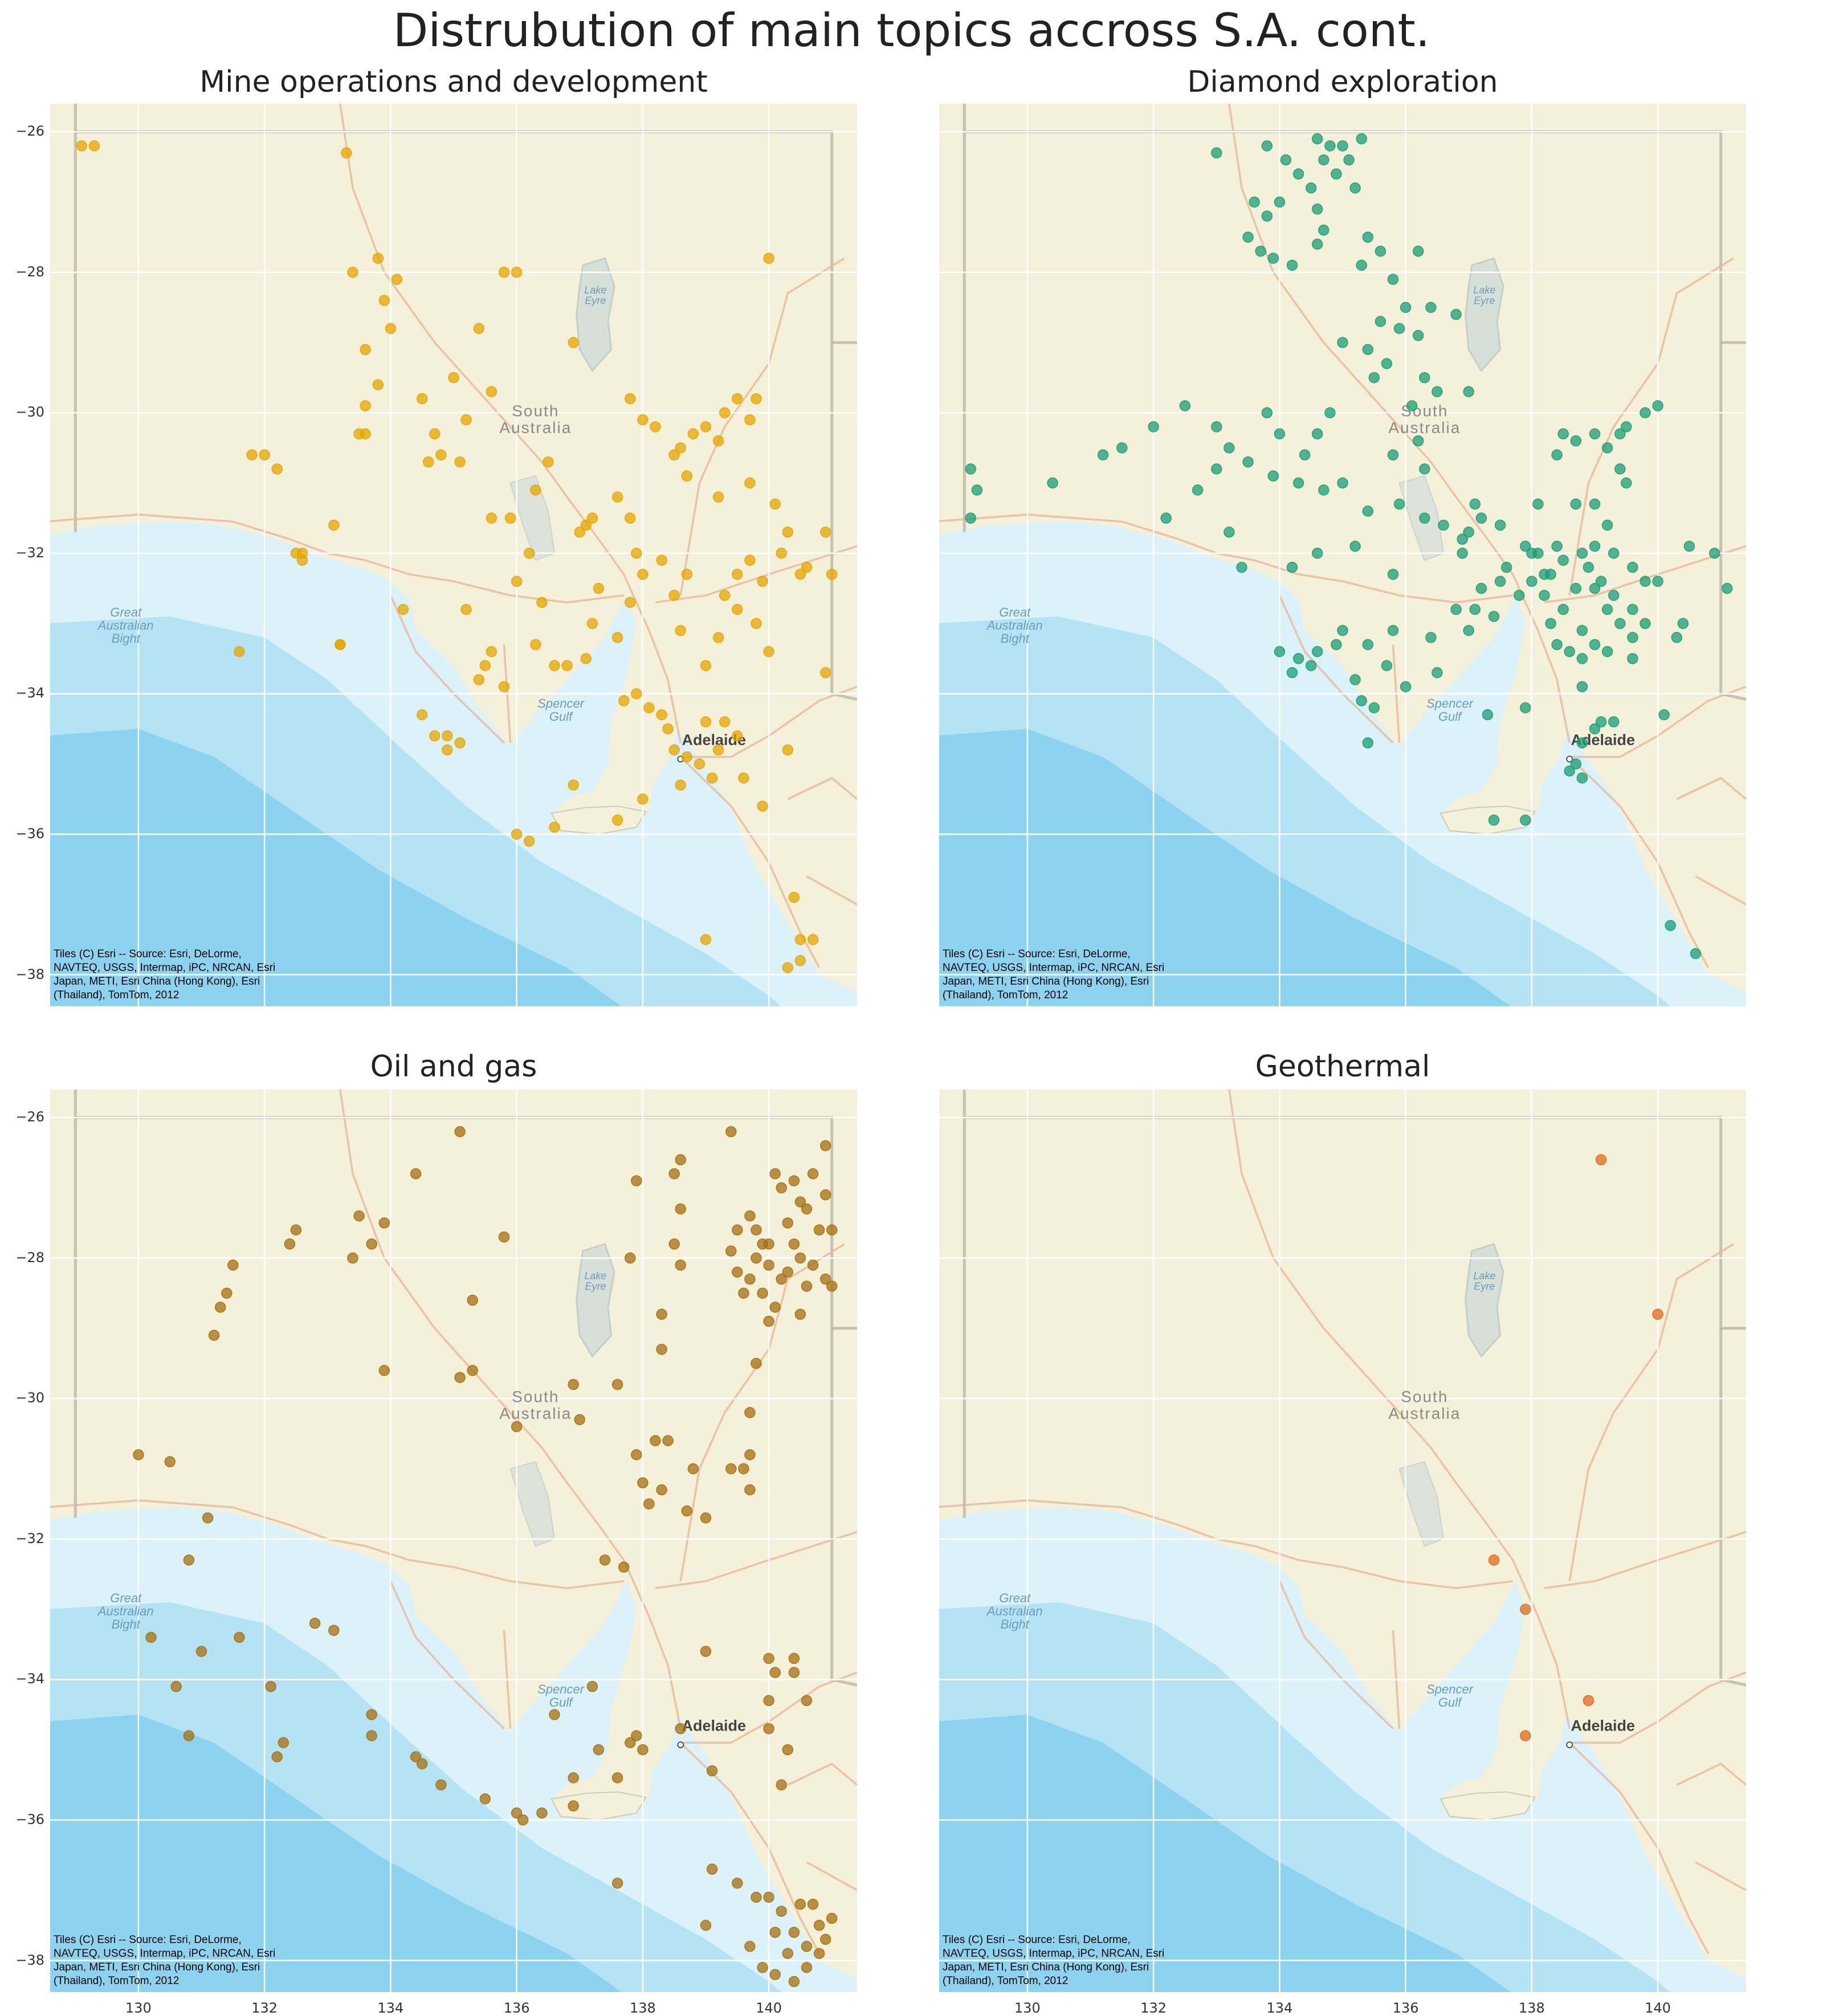 This screenshot has height=2016, width=1823. I want to click on y-tick-label: −30, so click(29, 1398).